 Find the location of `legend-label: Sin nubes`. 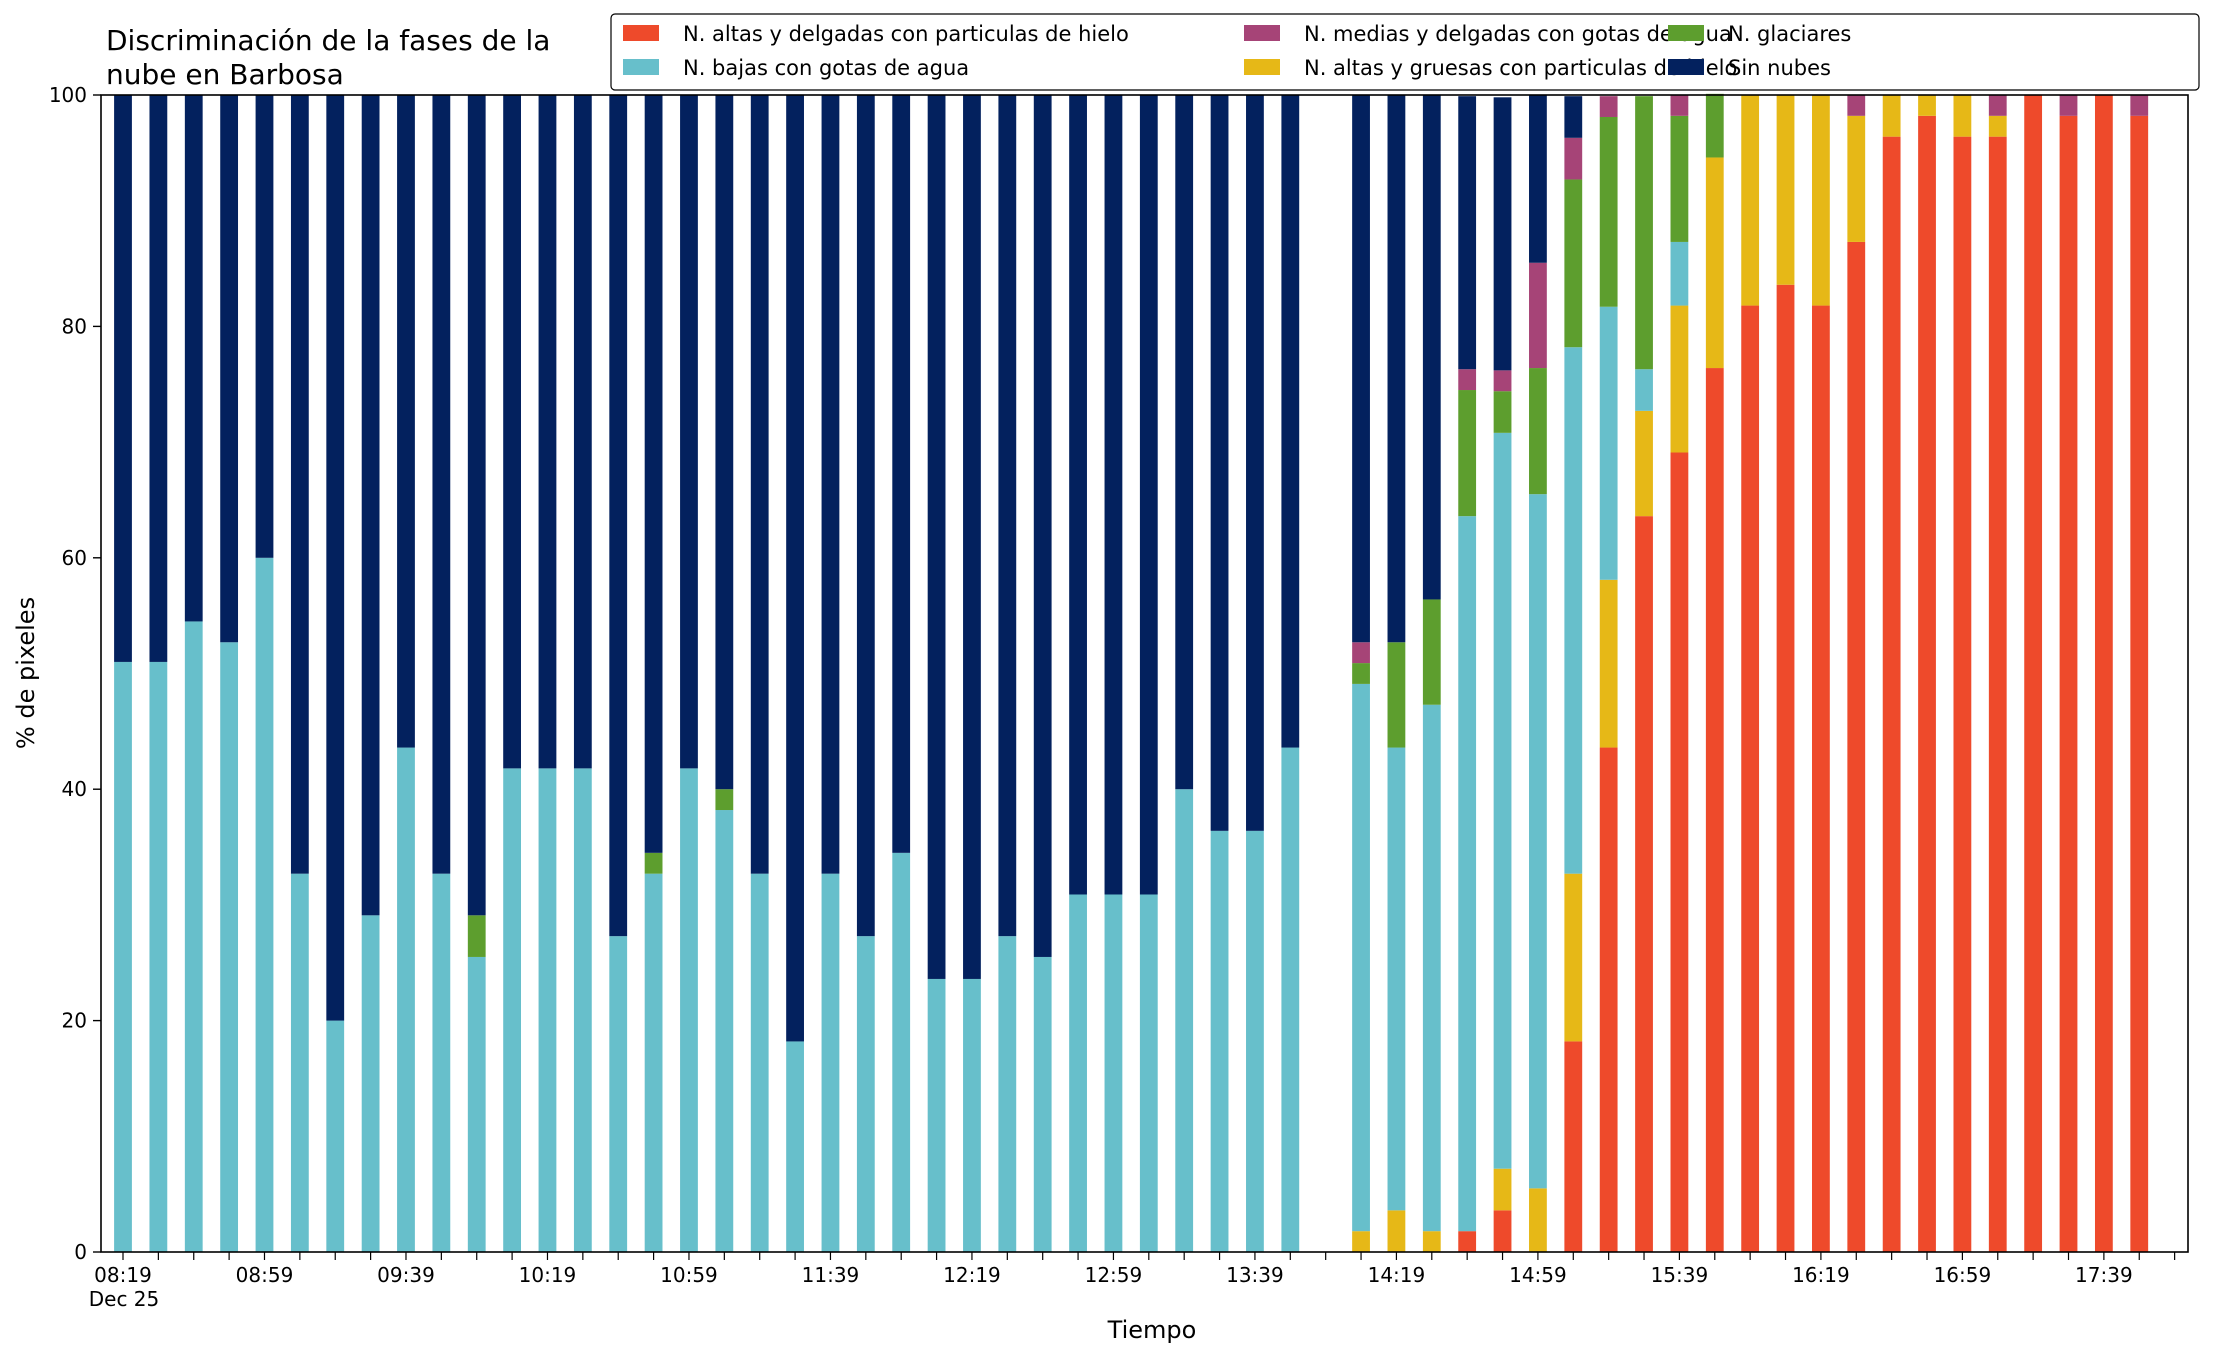

legend-label: Sin nubes is located at coordinates (1779, 68).